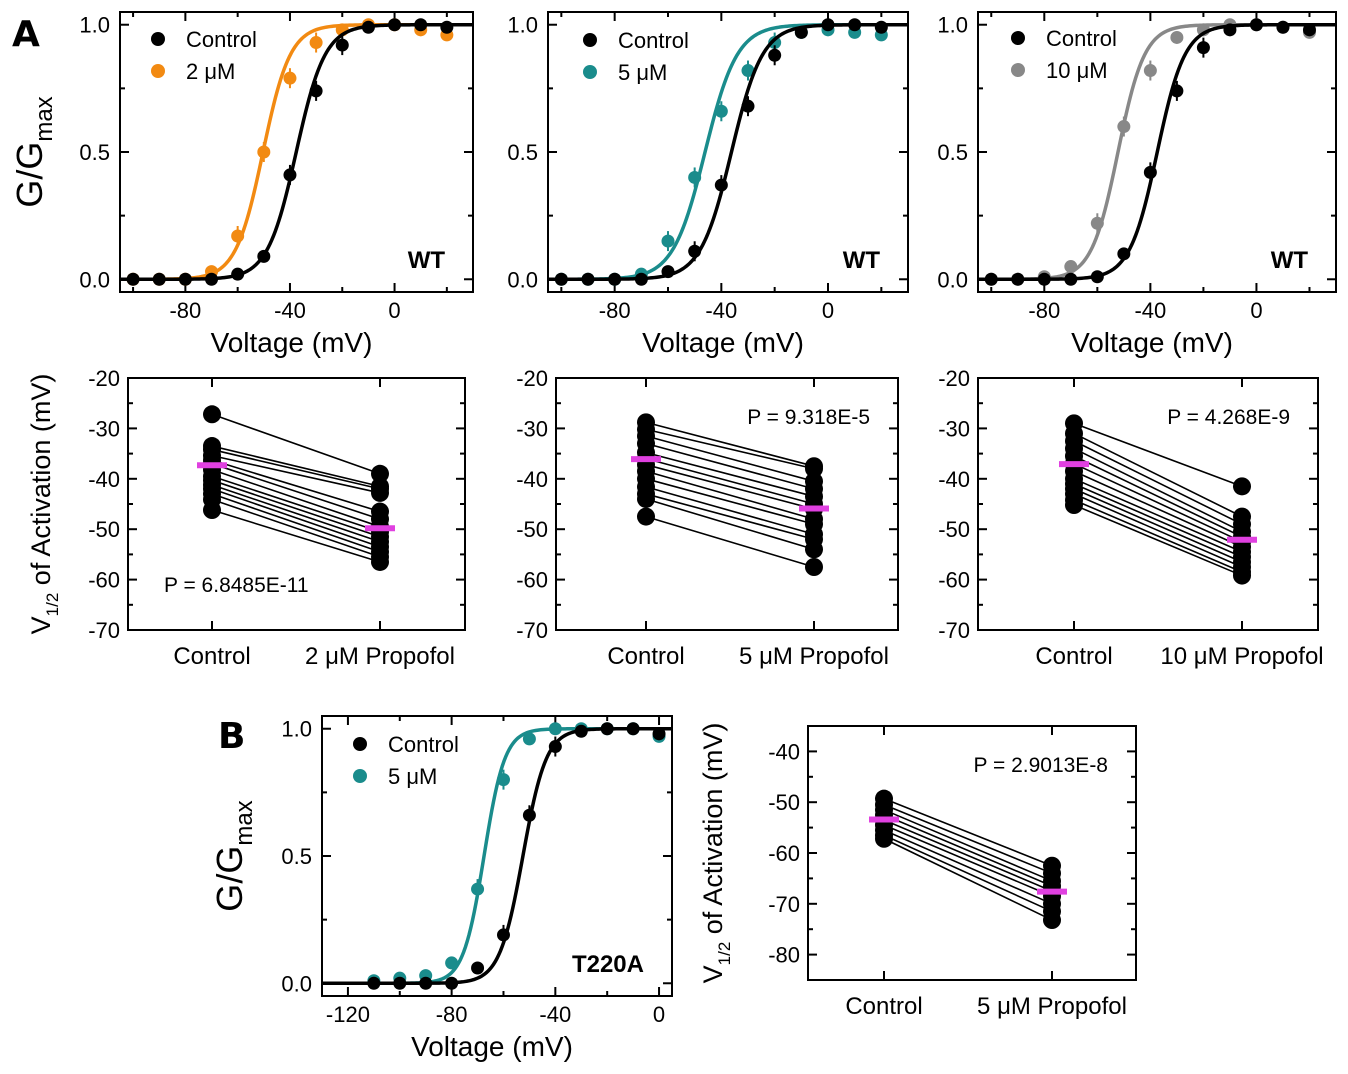  I want to click on panel-label-a: A, so click(26, 34).